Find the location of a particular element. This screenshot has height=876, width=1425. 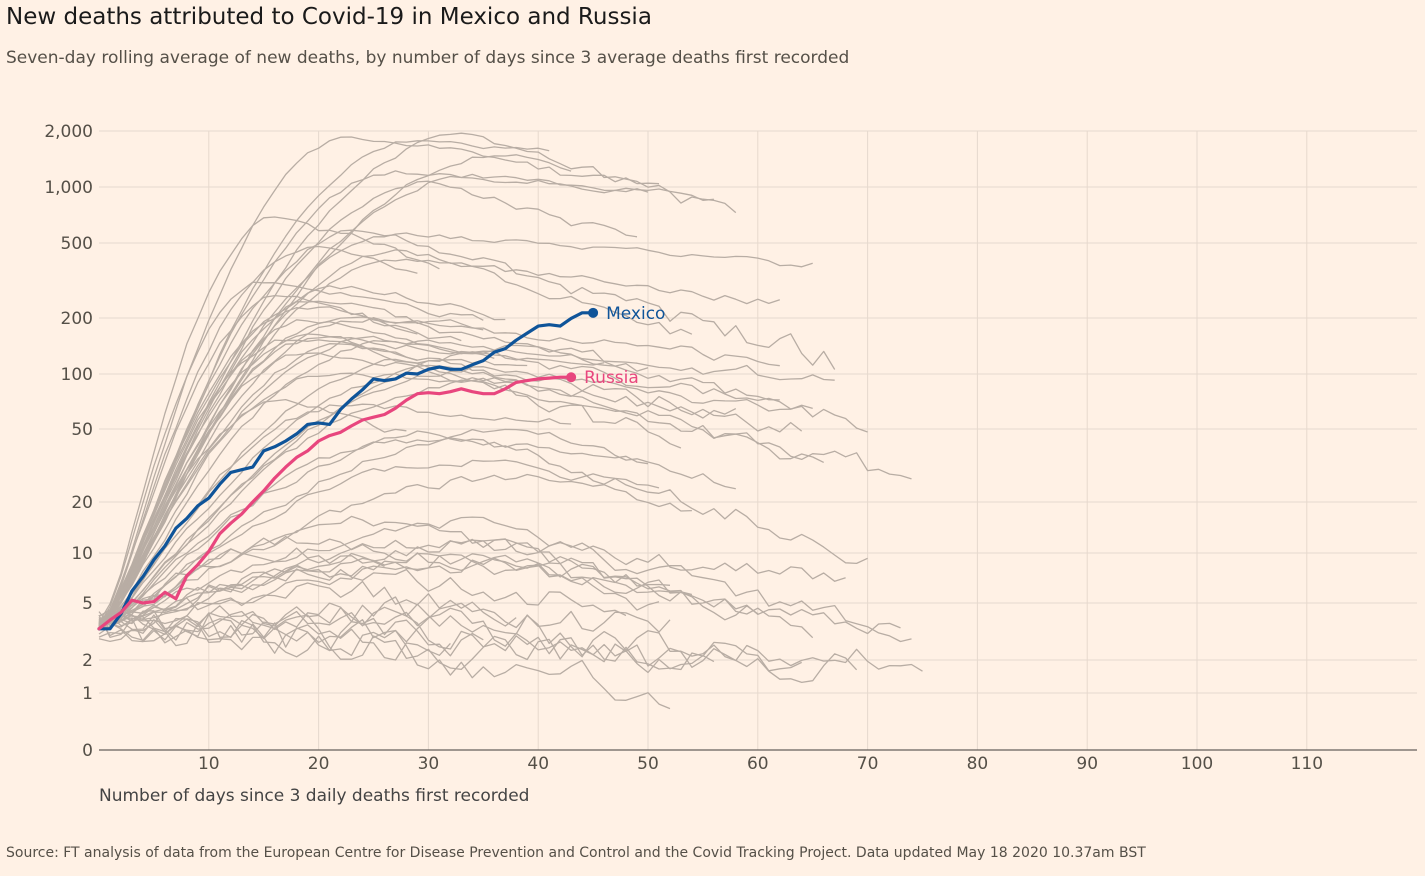

series-line-mexico is located at coordinates (346, 471).